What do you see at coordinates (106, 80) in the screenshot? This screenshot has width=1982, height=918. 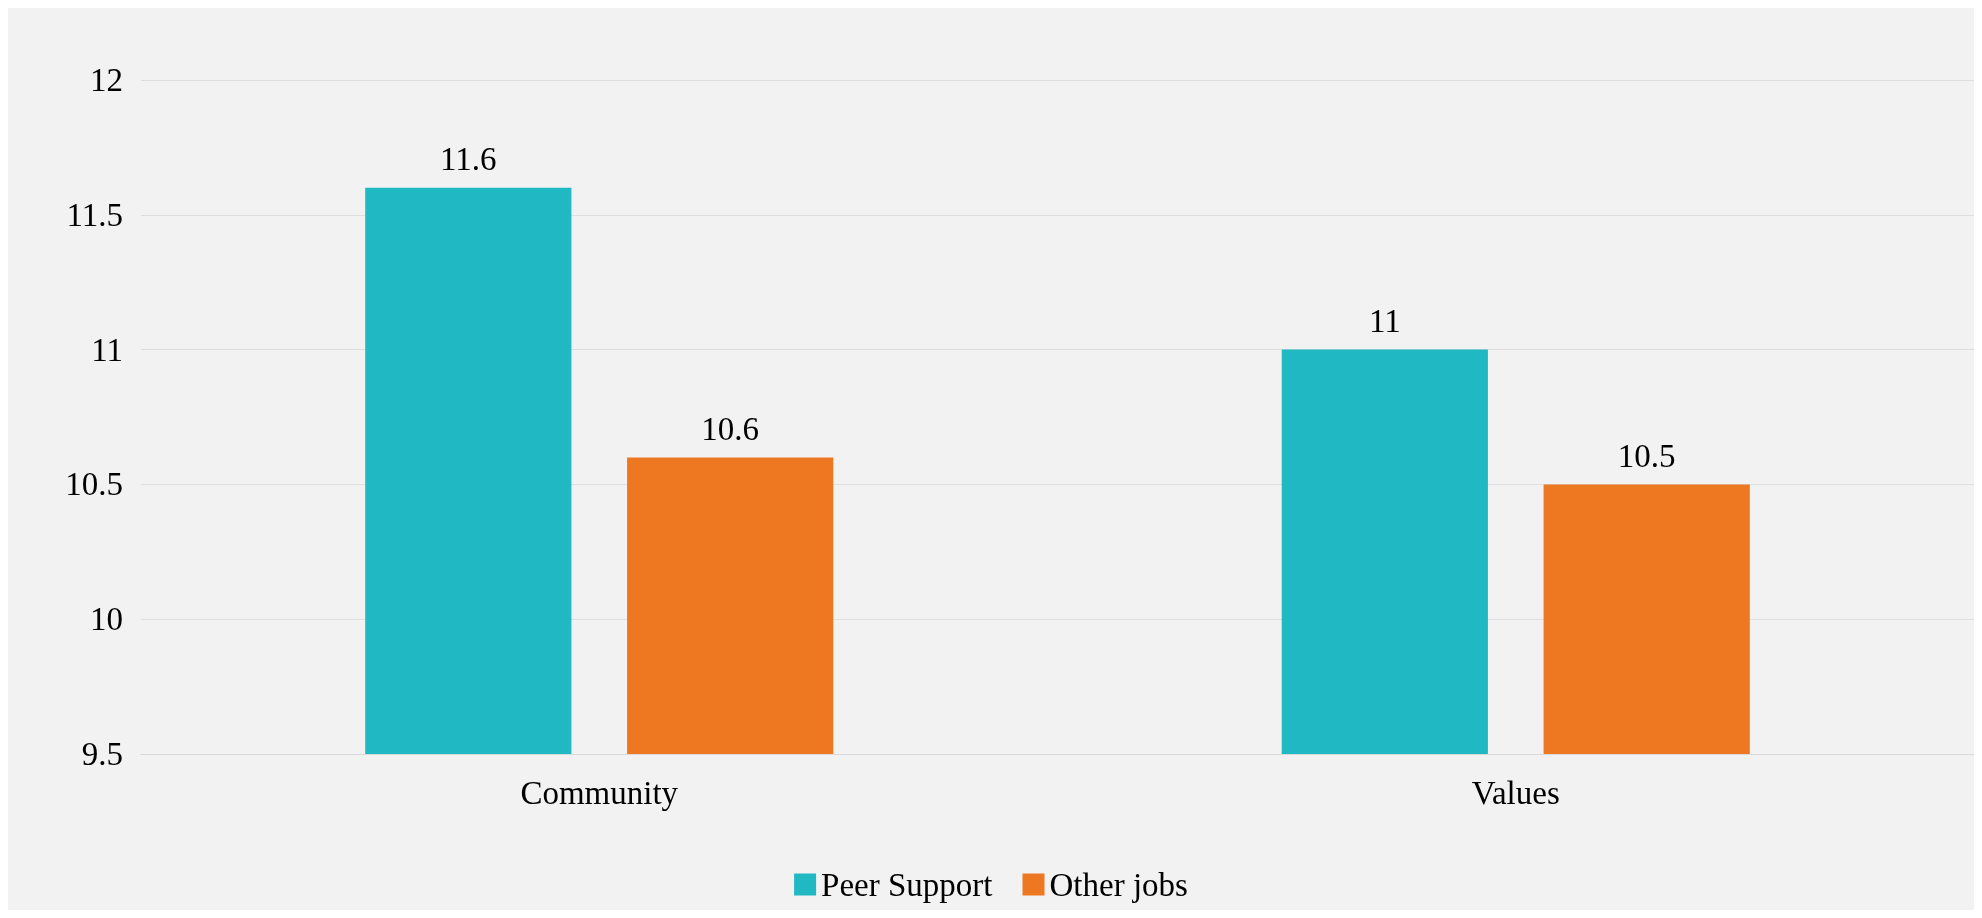 I see `y-tick-label: 12` at bounding box center [106, 80].